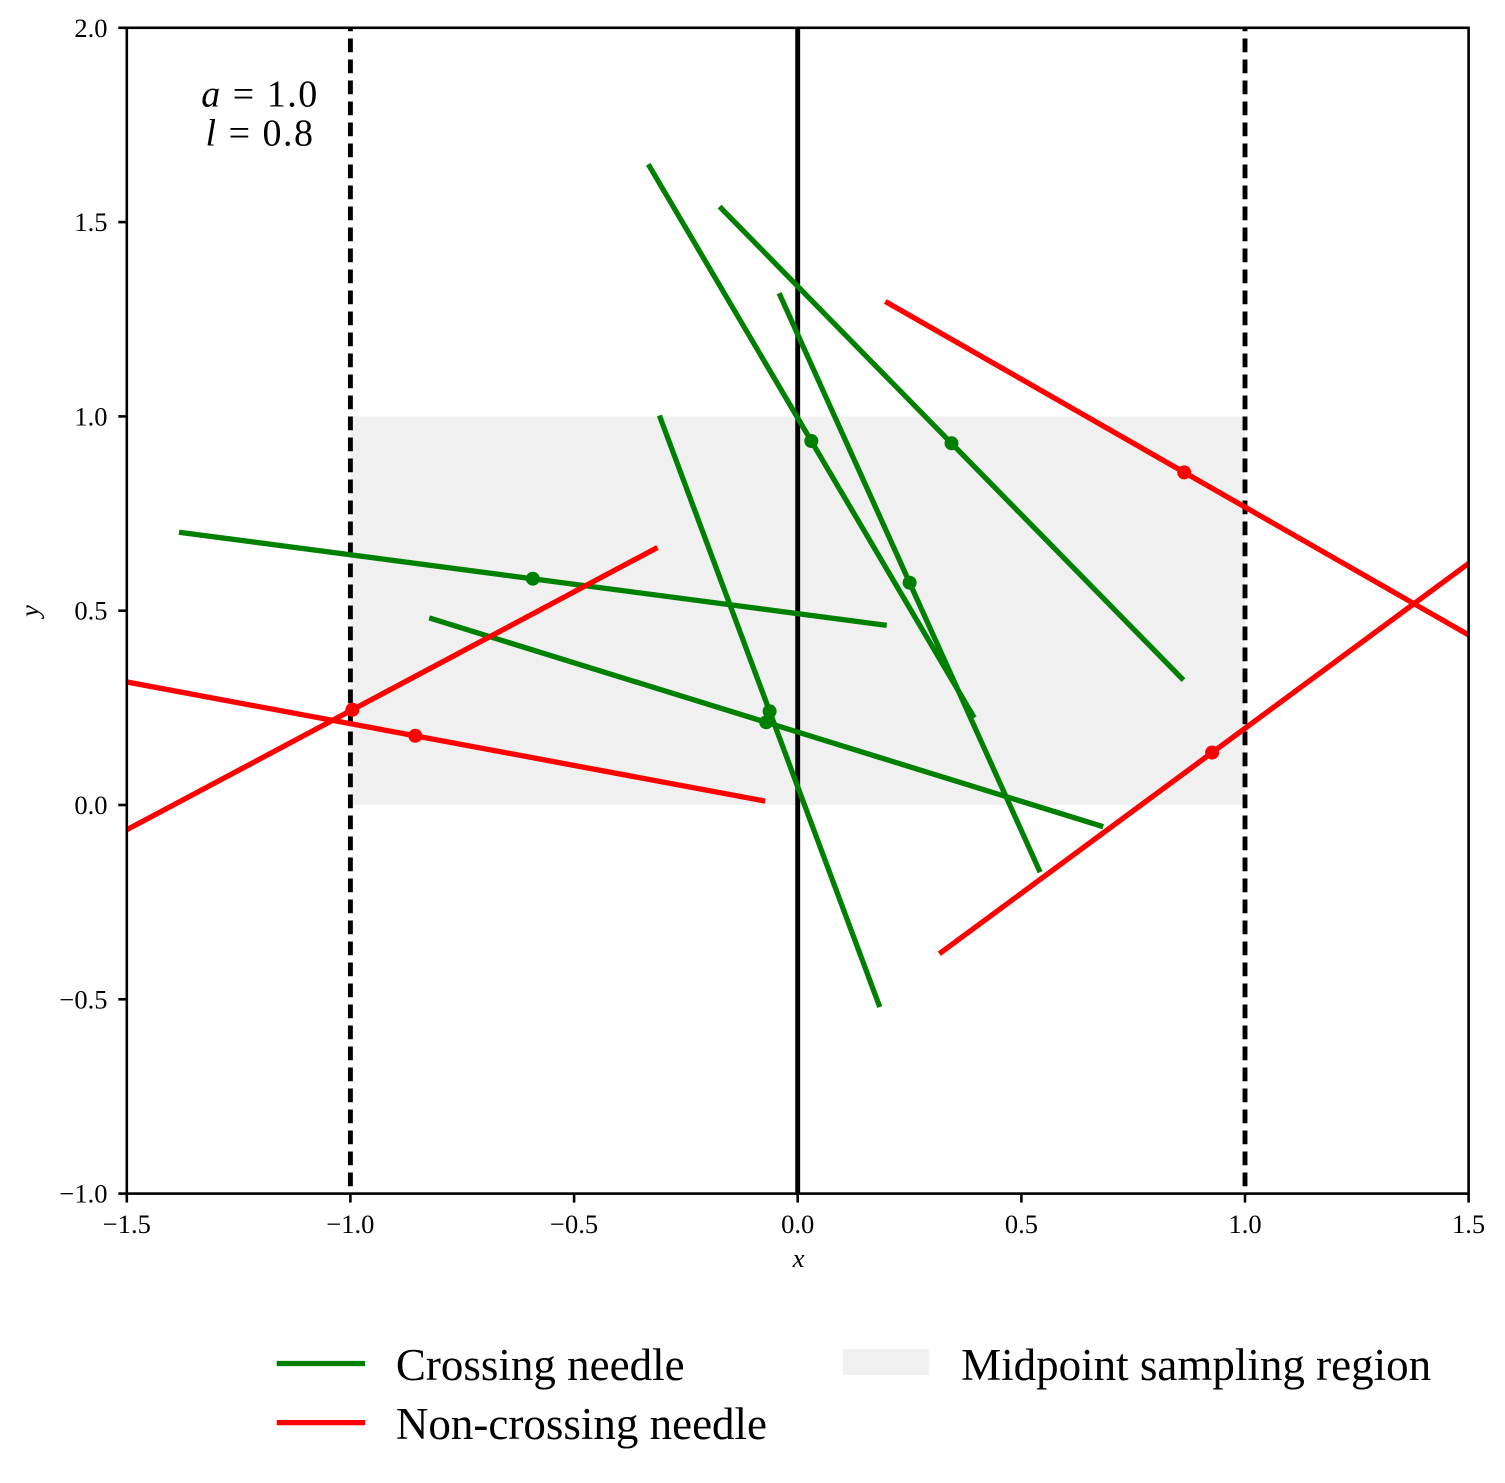 Image resolution: width=1505 pixels, height=1483 pixels. What do you see at coordinates (260, 134) in the screenshot?
I see `svg-text: l = 0.8` at bounding box center [260, 134].